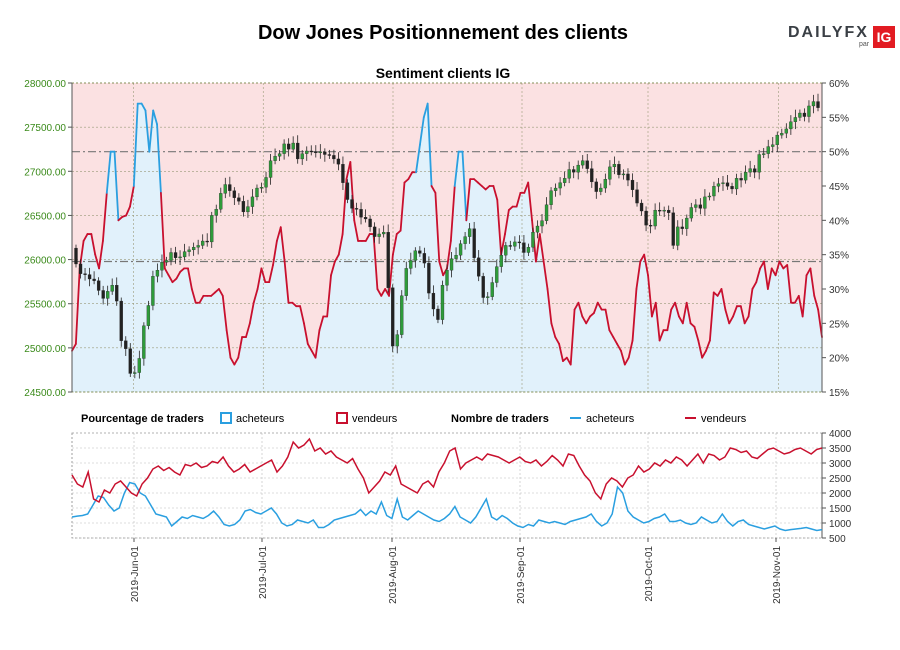 Image resolution: width=900 pixels, height=650 pixels. I want to click on chart-title: Sentiment clients IG, so click(443, 73).